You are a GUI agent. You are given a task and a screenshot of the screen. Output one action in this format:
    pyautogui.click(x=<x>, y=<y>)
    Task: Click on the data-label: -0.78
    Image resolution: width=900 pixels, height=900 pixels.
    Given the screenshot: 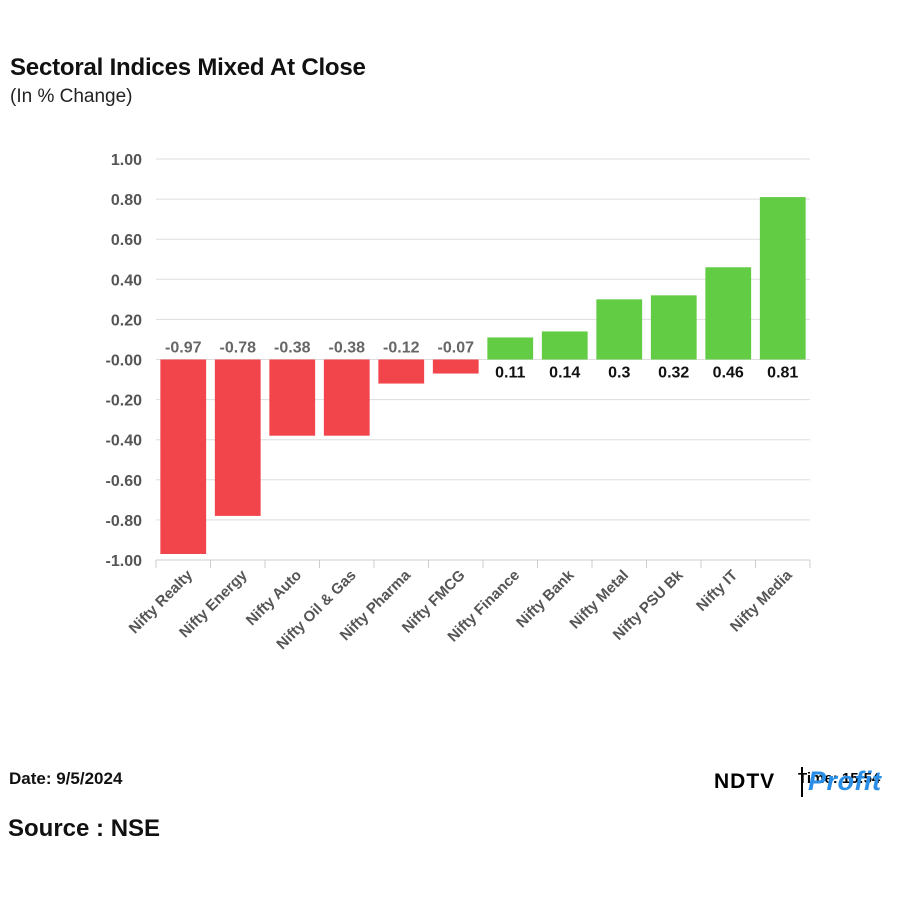 What is the action you would take?
    pyautogui.click(x=238, y=348)
    